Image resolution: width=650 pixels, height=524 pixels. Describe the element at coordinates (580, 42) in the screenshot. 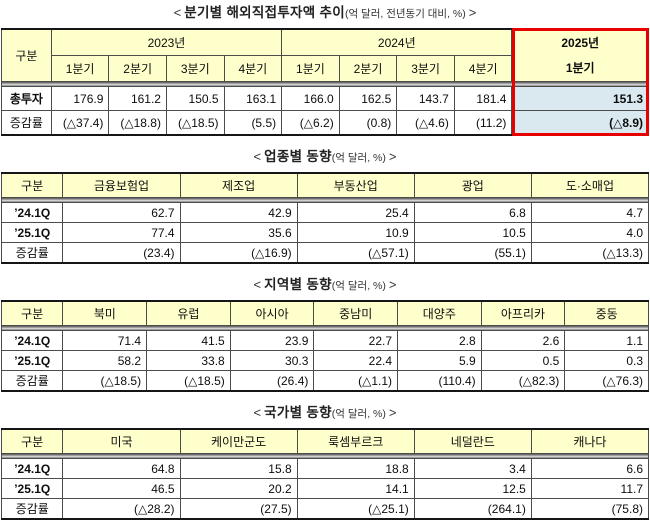

I see `col-header-line: 2025년` at that location.